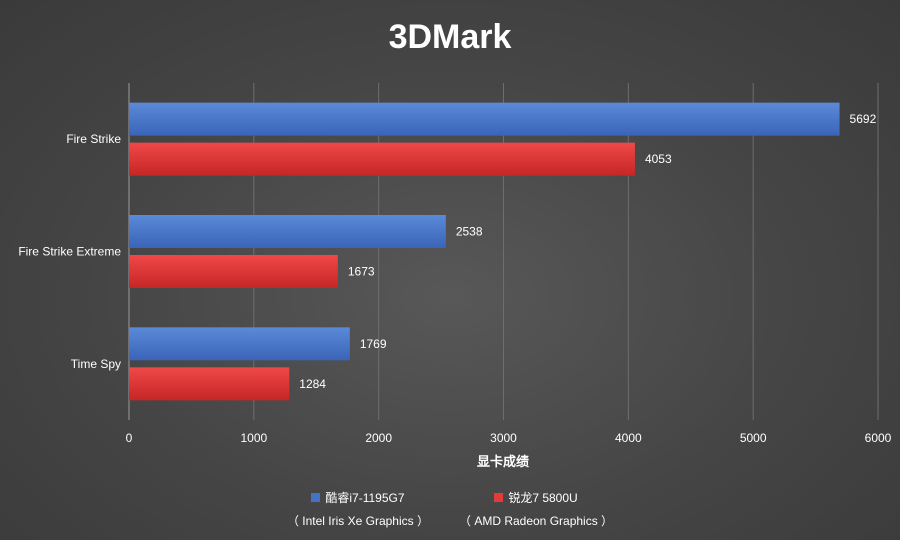 The height and width of the screenshot is (540, 900). I want to click on category-label: Time Spy, so click(96, 364).